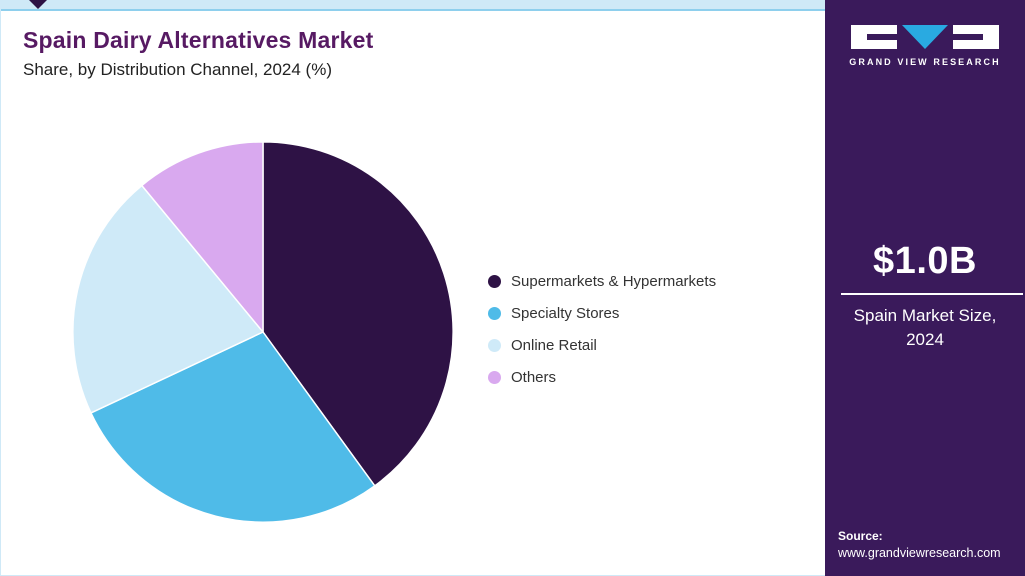  Describe the element at coordinates (198, 40) in the screenshot. I see `page-title: Spain Dairy Alternatives Market` at that location.